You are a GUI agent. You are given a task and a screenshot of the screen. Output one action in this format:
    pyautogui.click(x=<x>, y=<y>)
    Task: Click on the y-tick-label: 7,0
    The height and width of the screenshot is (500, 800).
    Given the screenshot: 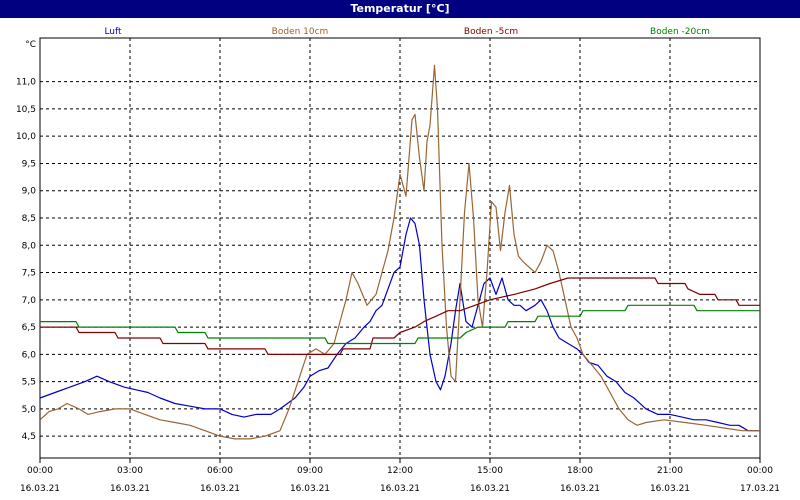 What is the action you would take?
    pyautogui.click(x=29, y=301)
    